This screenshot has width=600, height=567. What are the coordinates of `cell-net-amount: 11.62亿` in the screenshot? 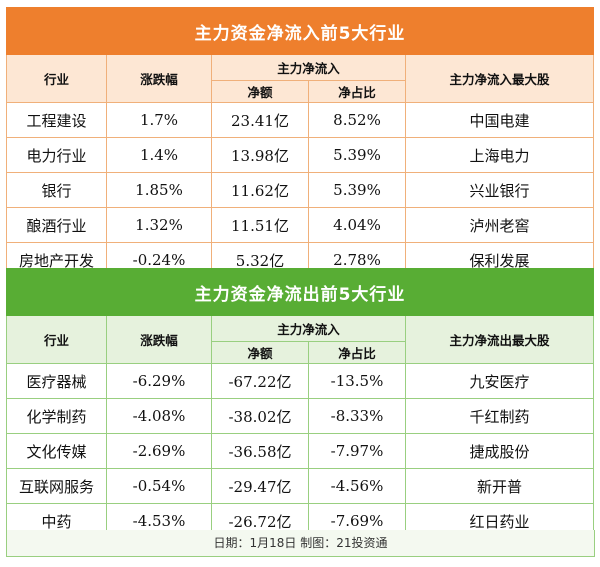 It's located at (260, 190).